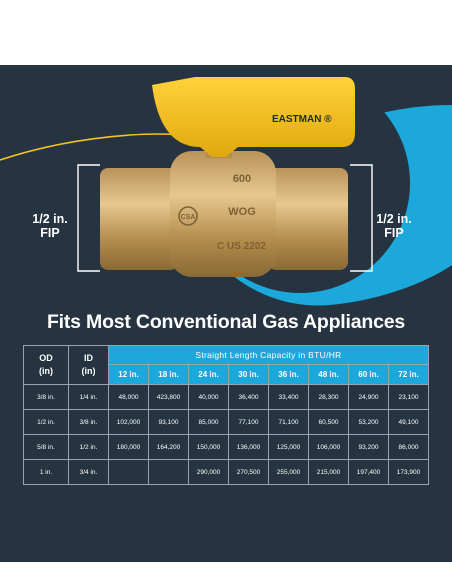 The height and width of the screenshot is (584, 452). I want to click on right-fip-label: 1/2 in. FIP, so click(394, 226).